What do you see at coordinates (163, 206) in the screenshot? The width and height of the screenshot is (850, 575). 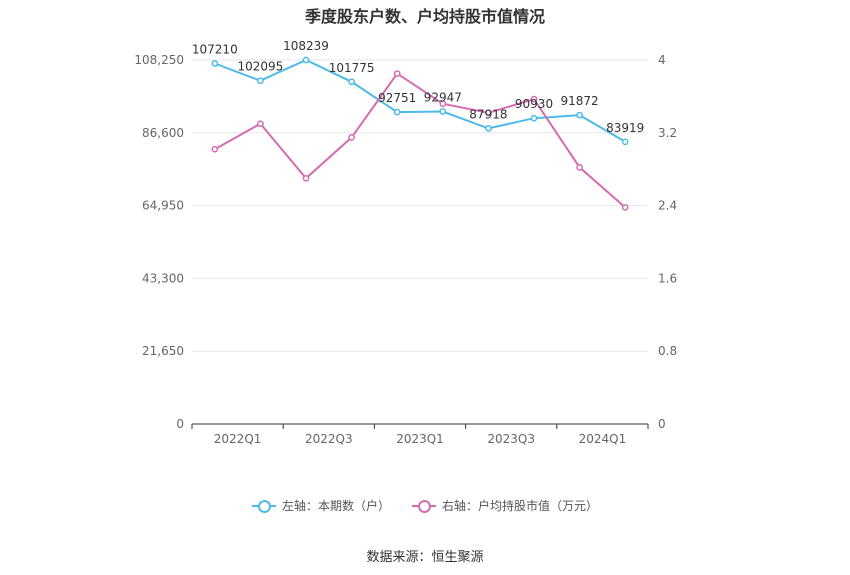 I see `left-axis-tick-label: 64,950` at bounding box center [163, 206].